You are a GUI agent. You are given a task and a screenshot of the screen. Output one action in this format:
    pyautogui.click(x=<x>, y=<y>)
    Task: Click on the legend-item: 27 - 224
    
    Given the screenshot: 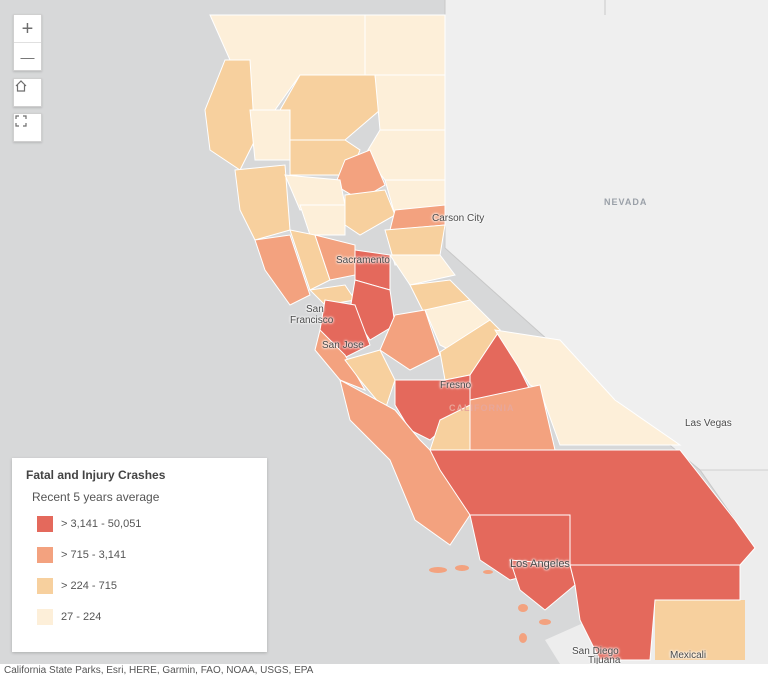 What is the action you would take?
    pyautogui.click(x=69, y=617)
    